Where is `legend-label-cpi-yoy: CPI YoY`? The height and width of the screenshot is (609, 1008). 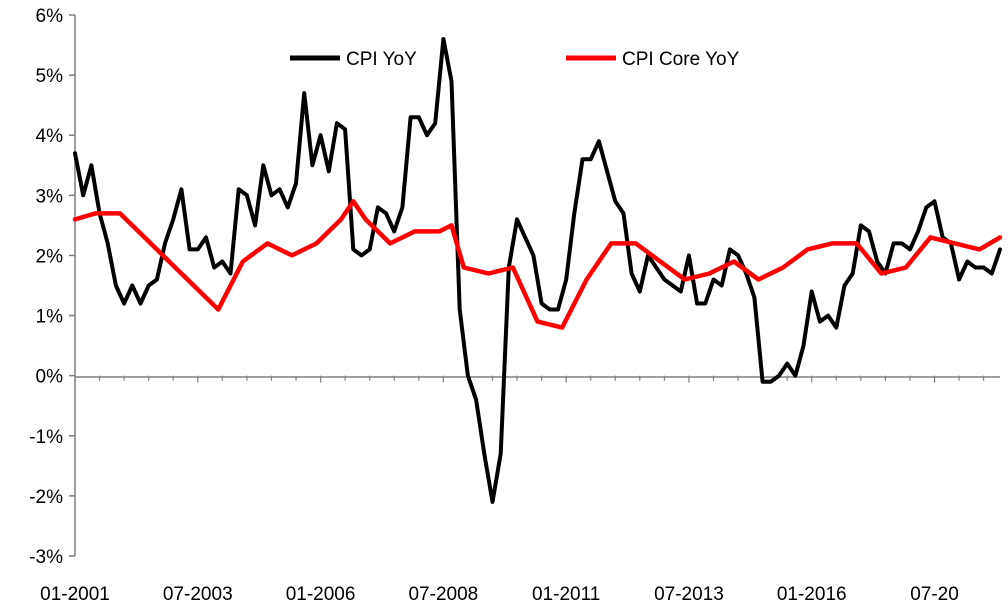 legend-label-cpi-yoy: CPI YoY is located at coordinates (381, 59).